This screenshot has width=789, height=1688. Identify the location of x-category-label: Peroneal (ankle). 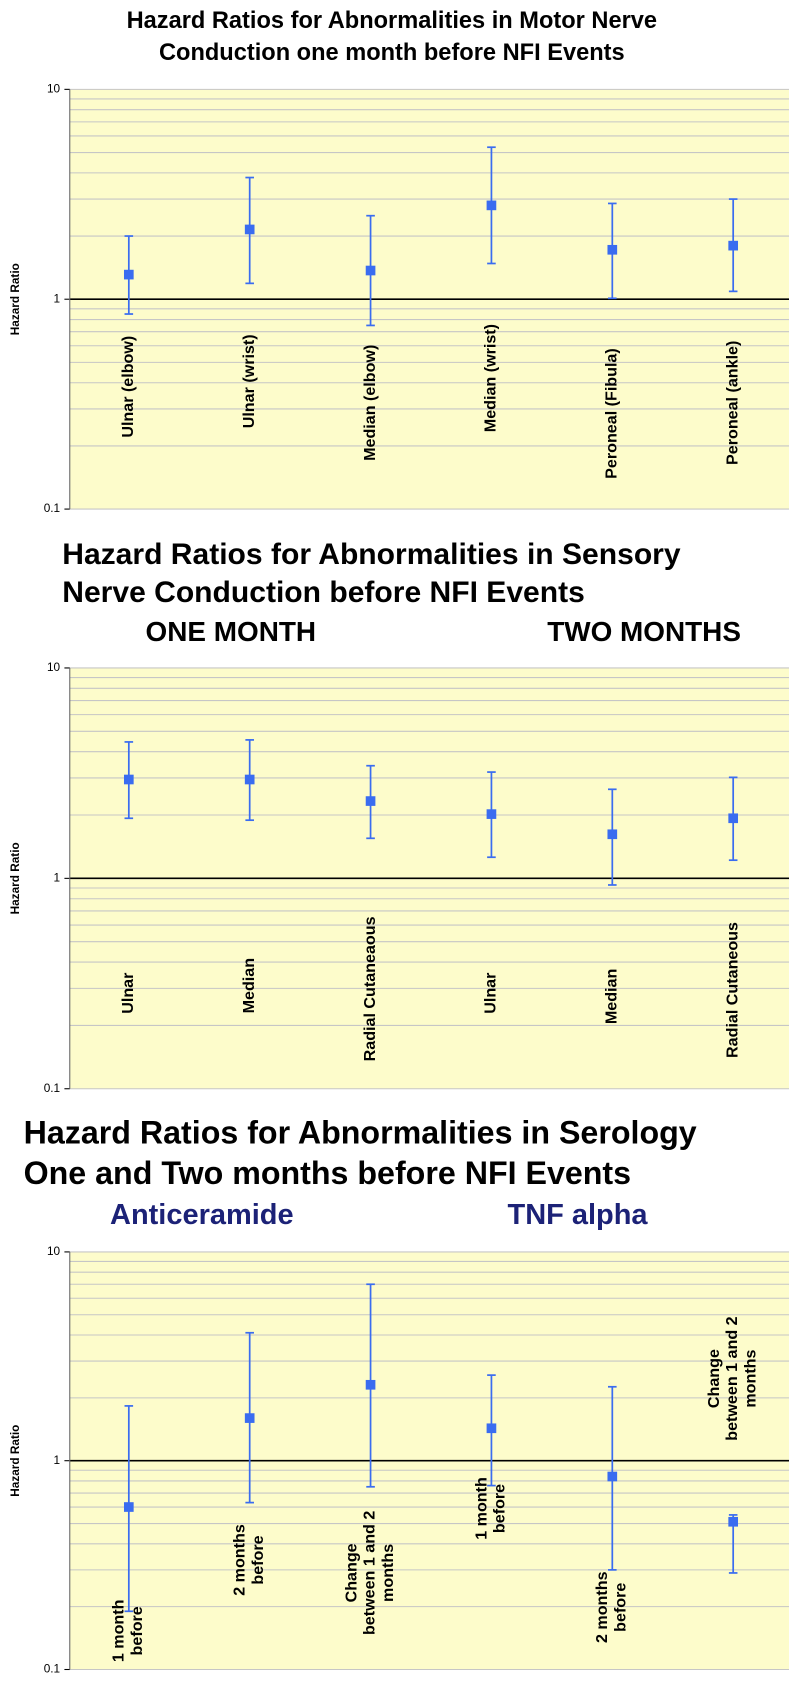
(732, 403).